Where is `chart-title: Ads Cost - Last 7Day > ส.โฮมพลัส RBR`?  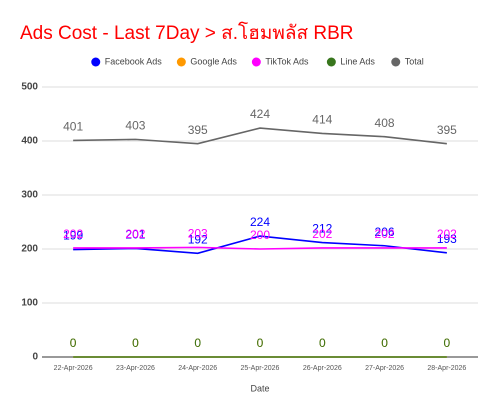
chart-title: Ads Cost - Last 7Day > ส.โฮมพลัส RBR is located at coordinates (187, 32).